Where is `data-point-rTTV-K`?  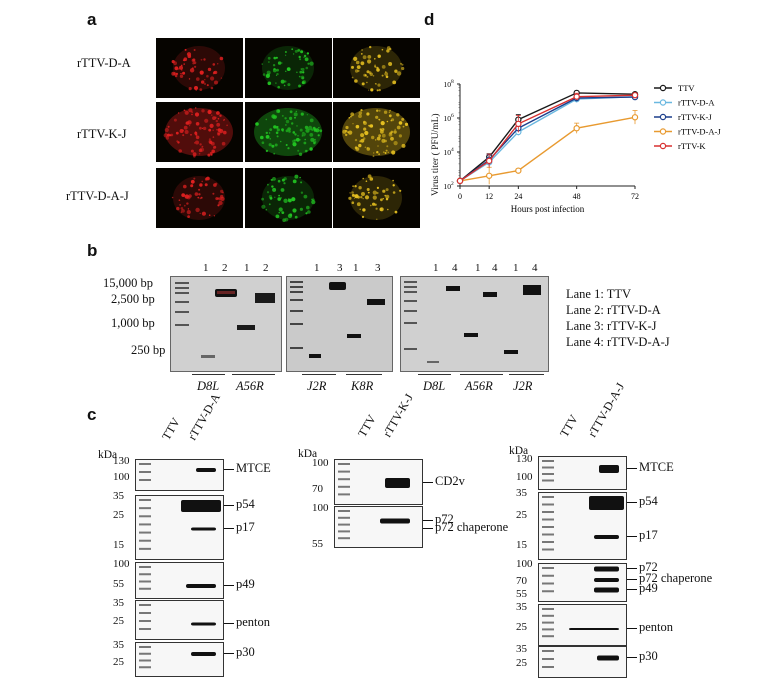 data-point-rTTV-K is located at coordinates (635, 95).